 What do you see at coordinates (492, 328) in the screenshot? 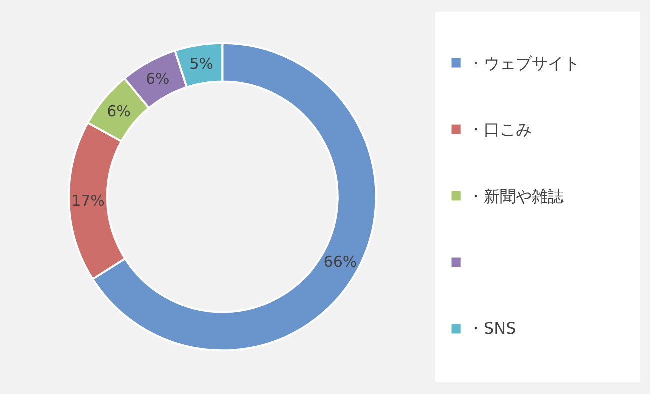
I see `legend-label: ・SNS` at bounding box center [492, 328].